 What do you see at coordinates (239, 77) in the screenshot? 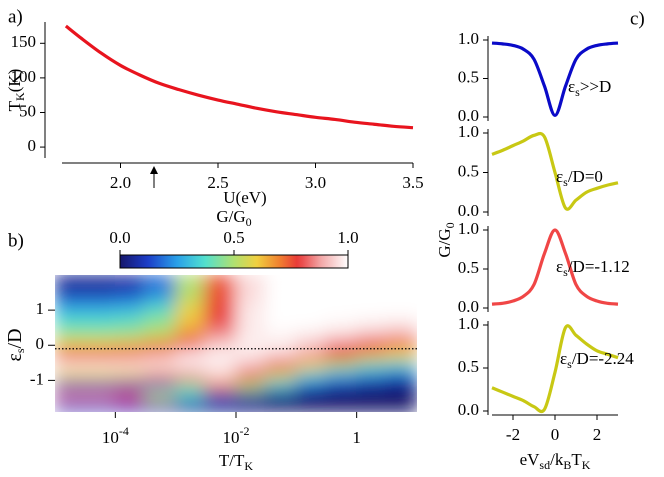
I see `data-line` at bounding box center [239, 77].